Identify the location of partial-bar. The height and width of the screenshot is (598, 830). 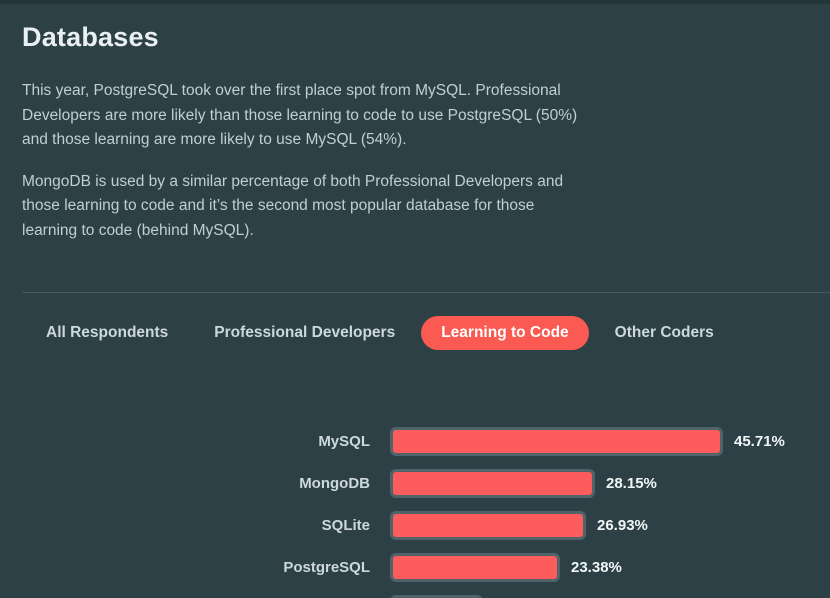
(436, 596).